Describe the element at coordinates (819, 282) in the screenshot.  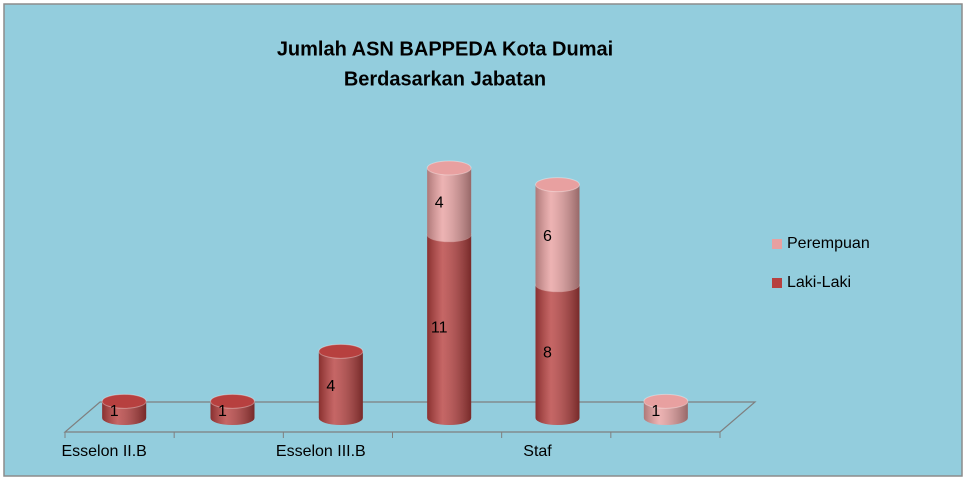
I see `legend-label: Laki-Laki` at that location.